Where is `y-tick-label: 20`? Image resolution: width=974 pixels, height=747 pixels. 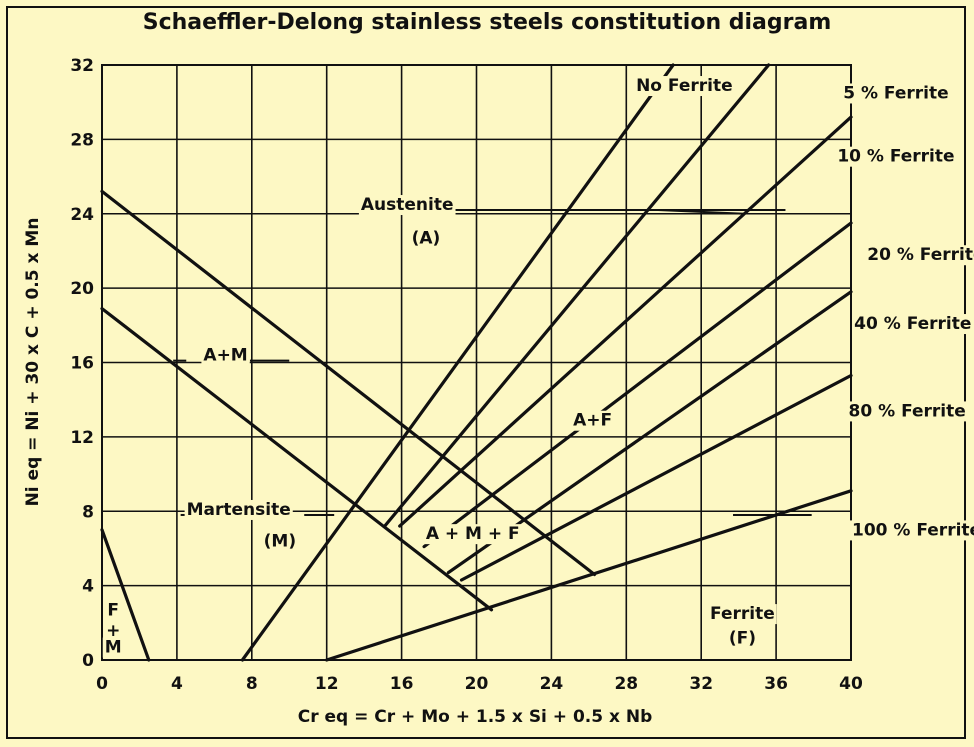
y-tick-label: 20 is located at coordinates (82, 289).